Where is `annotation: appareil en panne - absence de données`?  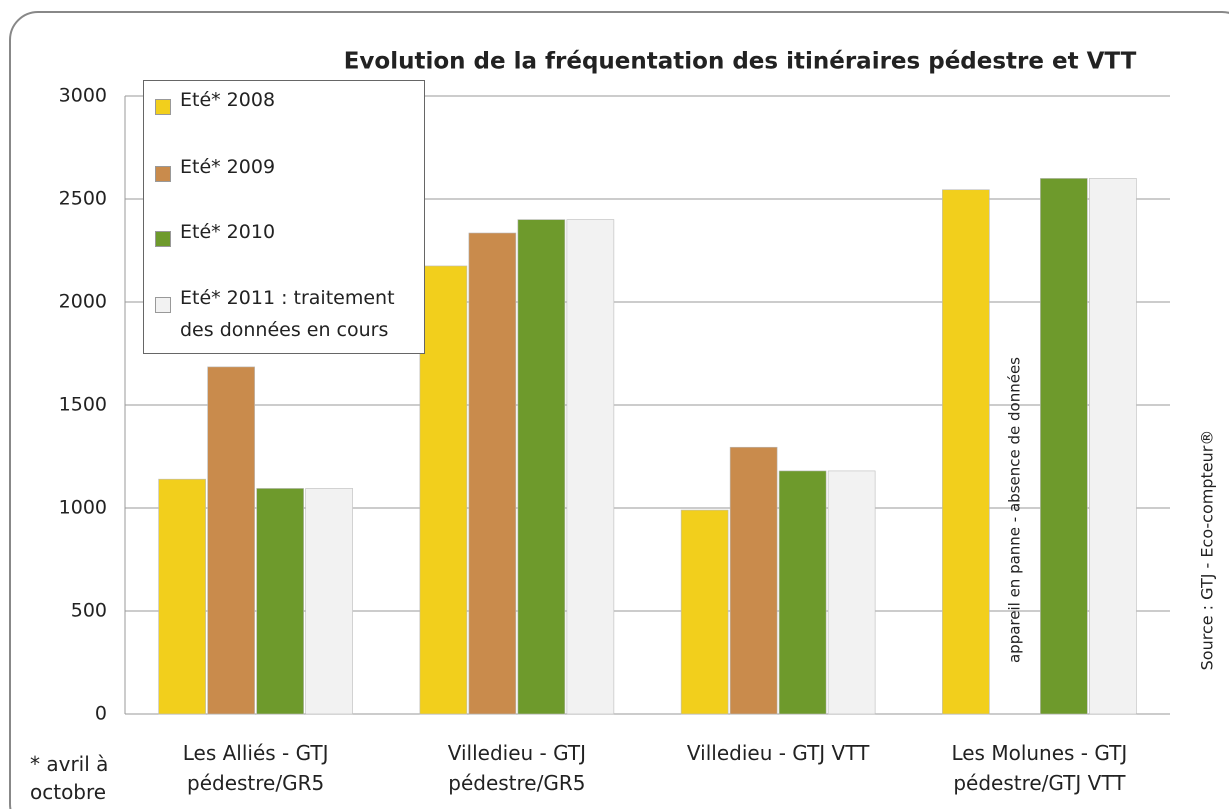 annotation: appareil en panne - absence de données is located at coordinates (1014, 510).